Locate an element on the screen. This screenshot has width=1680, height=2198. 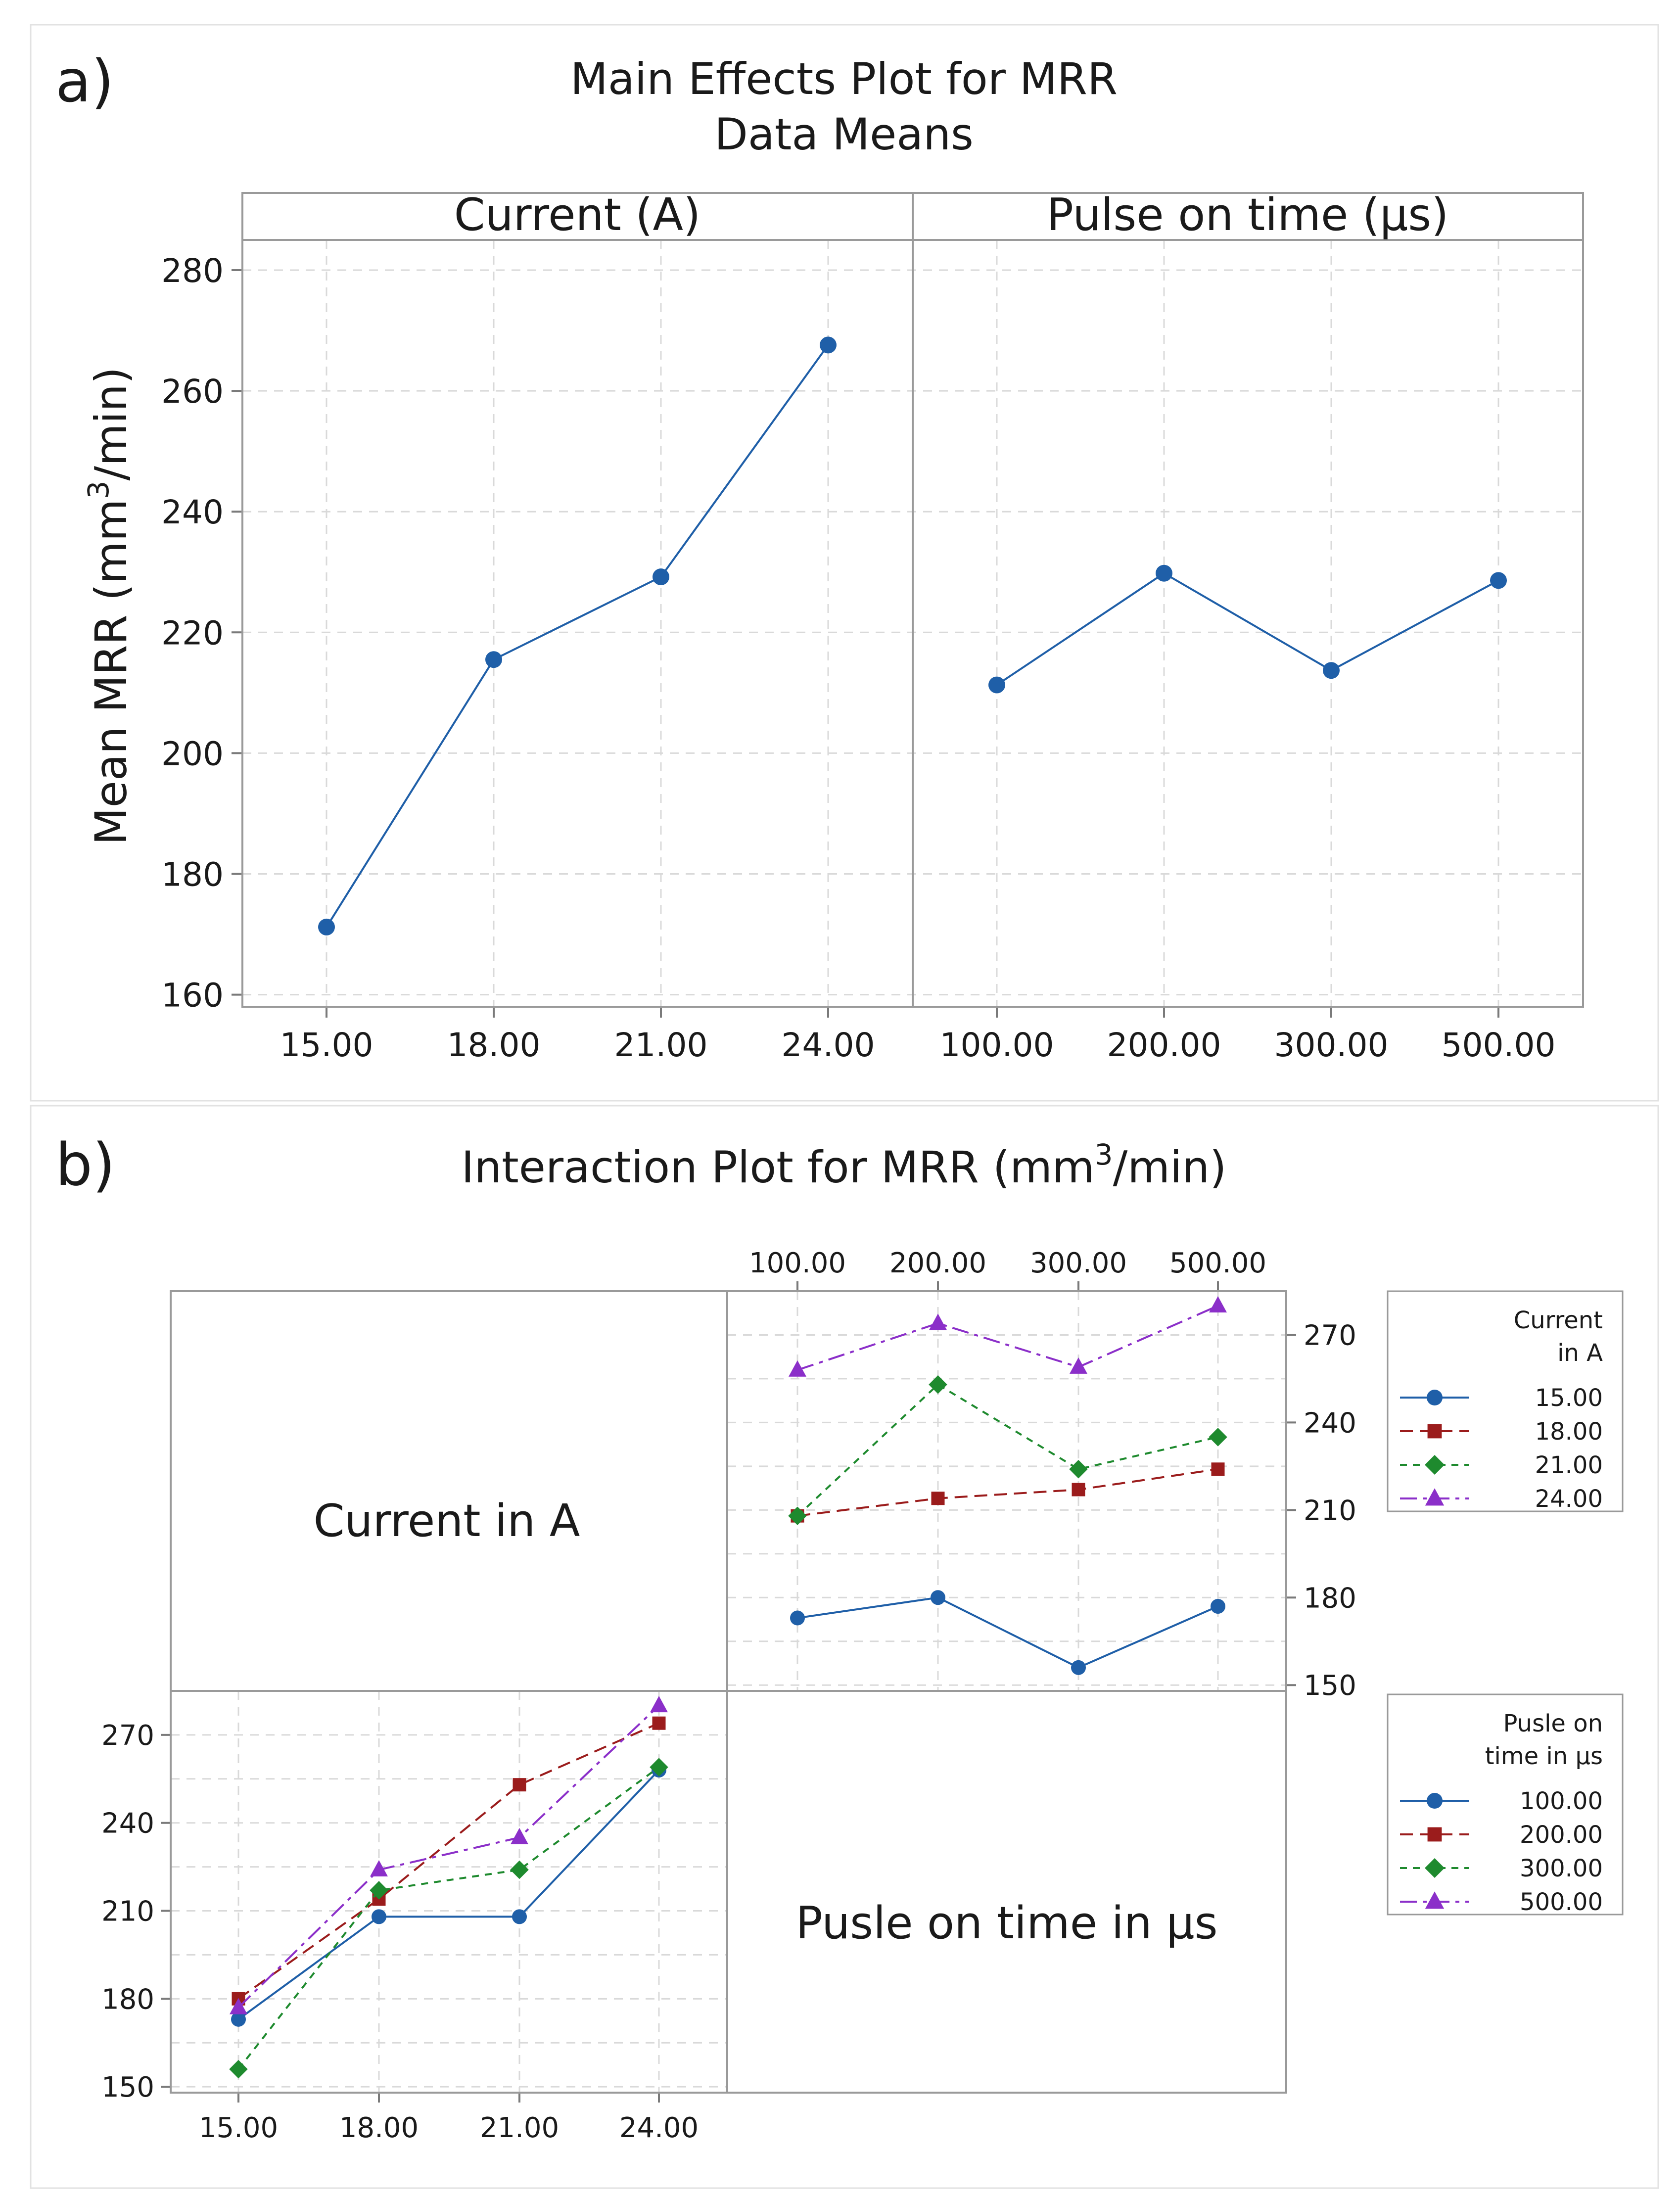
bottom-left-y-tick-label: 210 is located at coordinates (127, 1912).